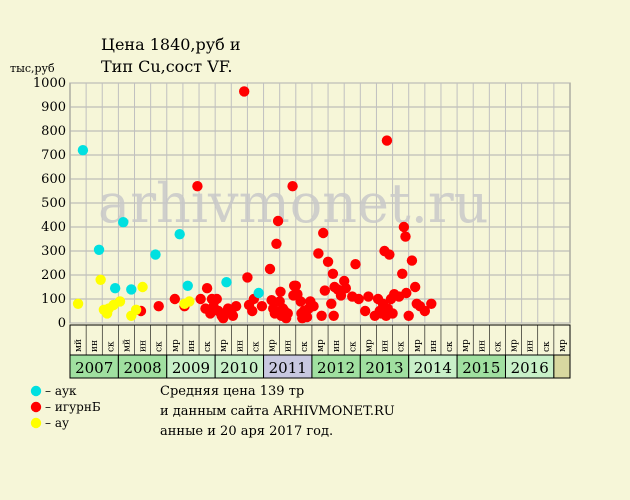  What do you see at coordinates (53, 179) in the screenshot?
I see `y-tick-label: 600` at bounding box center [53, 179].